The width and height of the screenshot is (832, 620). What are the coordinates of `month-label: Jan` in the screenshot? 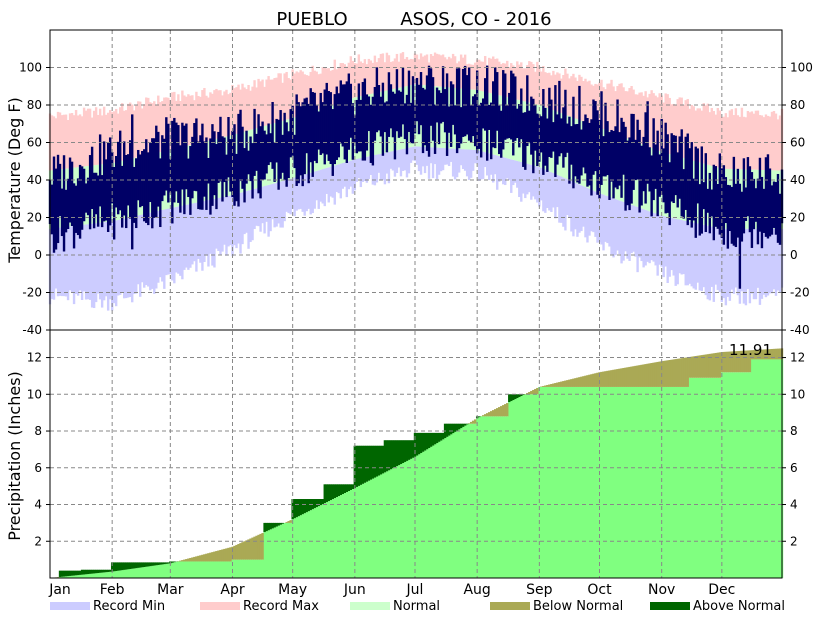 It's located at (59, 590).